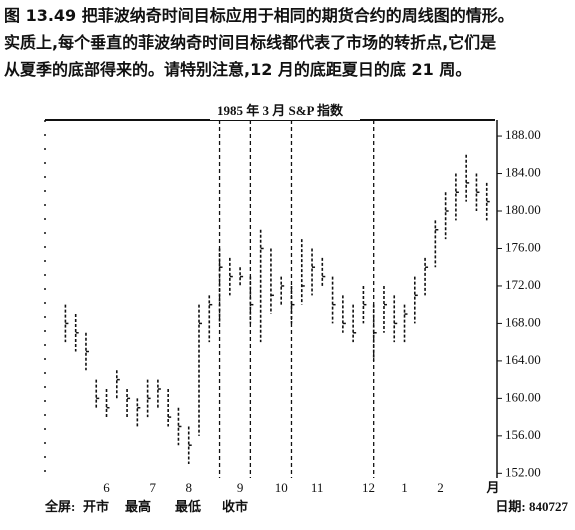 The width and height of the screenshot is (575, 530). What do you see at coordinates (531, 506) in the screenshot?
I see `footer-date: 日期: 840727` at bounding box center [531, 506].